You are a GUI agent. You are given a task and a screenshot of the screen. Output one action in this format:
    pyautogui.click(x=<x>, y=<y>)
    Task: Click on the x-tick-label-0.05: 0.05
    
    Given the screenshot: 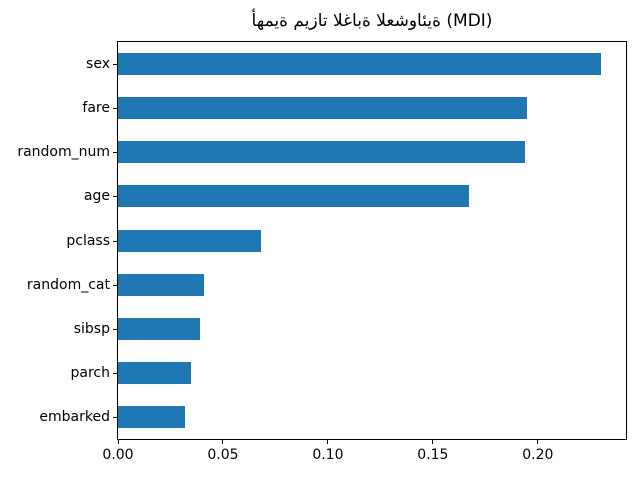 What is the action you would take?
    pyautogui.click(x=223, y=455)
    